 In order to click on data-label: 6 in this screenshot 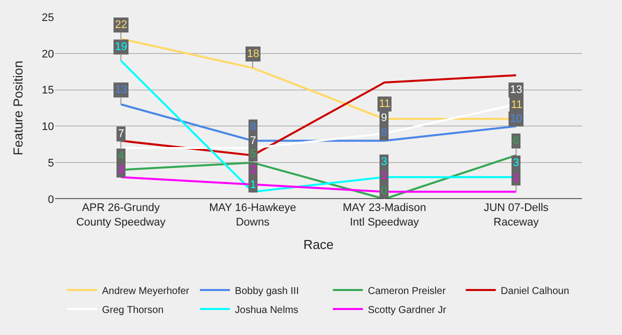, I will do `click(516, 141)`.